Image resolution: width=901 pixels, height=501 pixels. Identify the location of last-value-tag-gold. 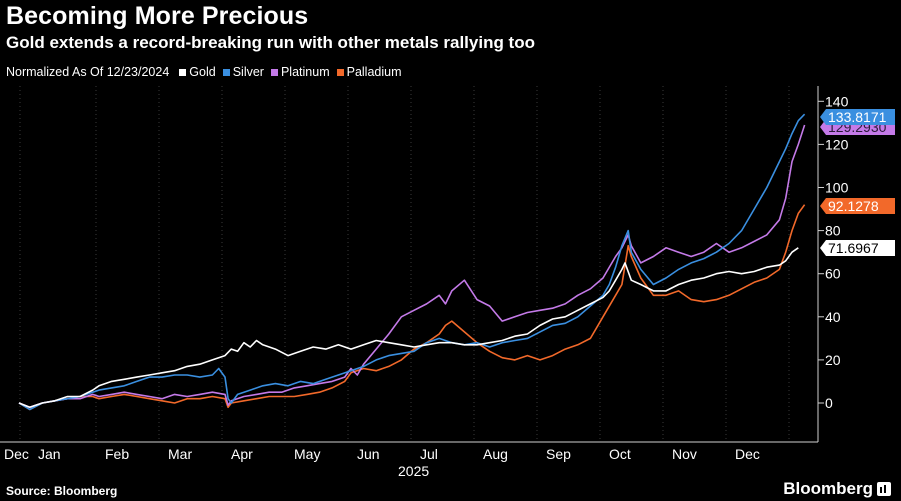
(857, 248).